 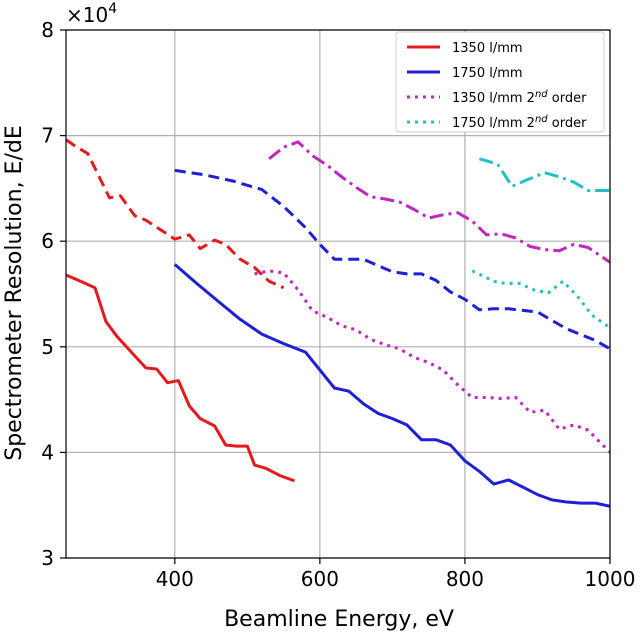 I want to click on y-tick-label: 7, so click(x=47, y=136).